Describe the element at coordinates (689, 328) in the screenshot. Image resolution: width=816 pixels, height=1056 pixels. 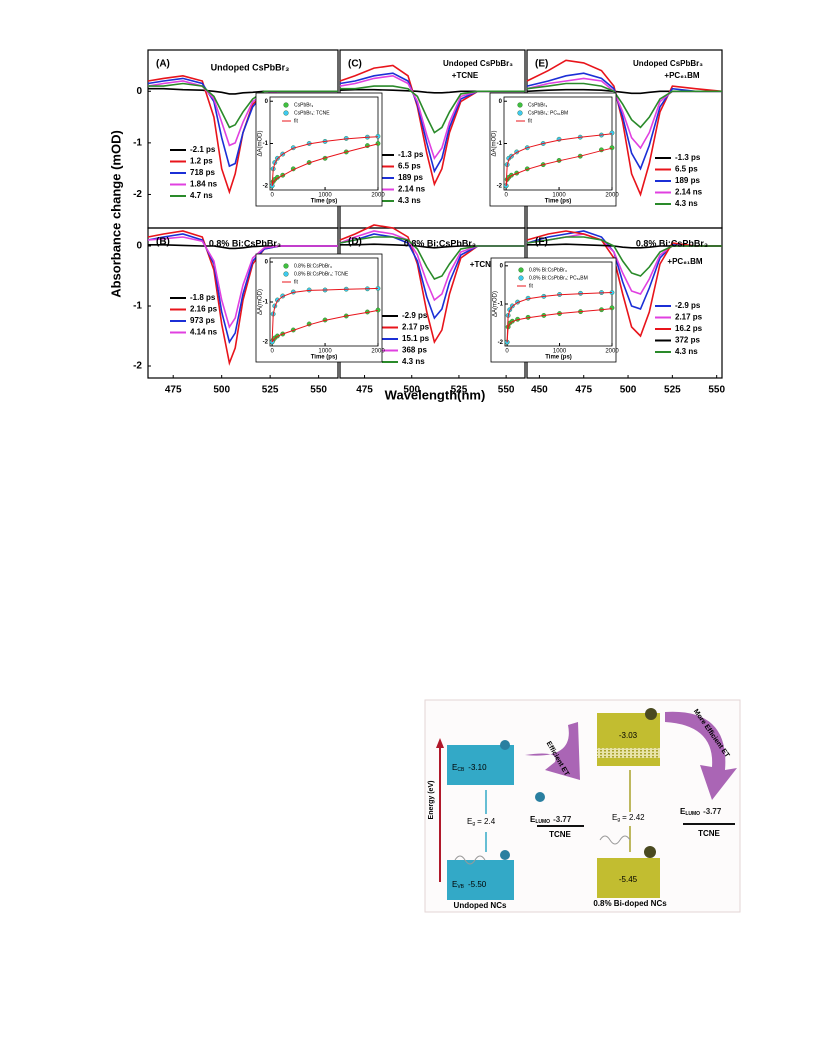
I see `legend-label: 16.2 ps` at that location.